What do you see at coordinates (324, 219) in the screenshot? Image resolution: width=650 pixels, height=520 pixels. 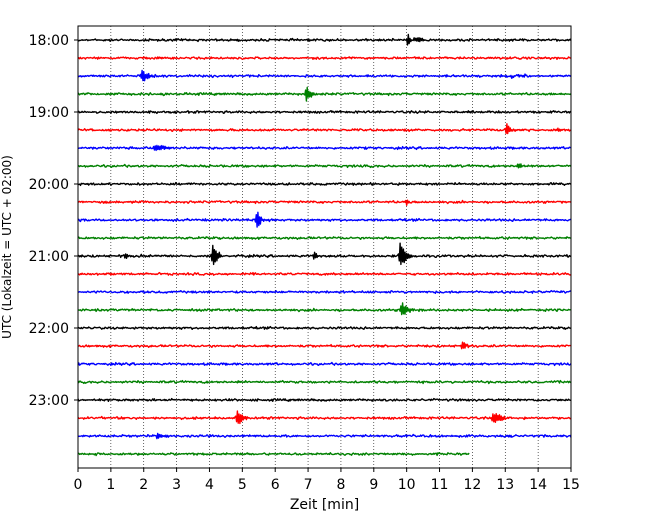 I see `trace-2030` at bounding box center [324, 219].